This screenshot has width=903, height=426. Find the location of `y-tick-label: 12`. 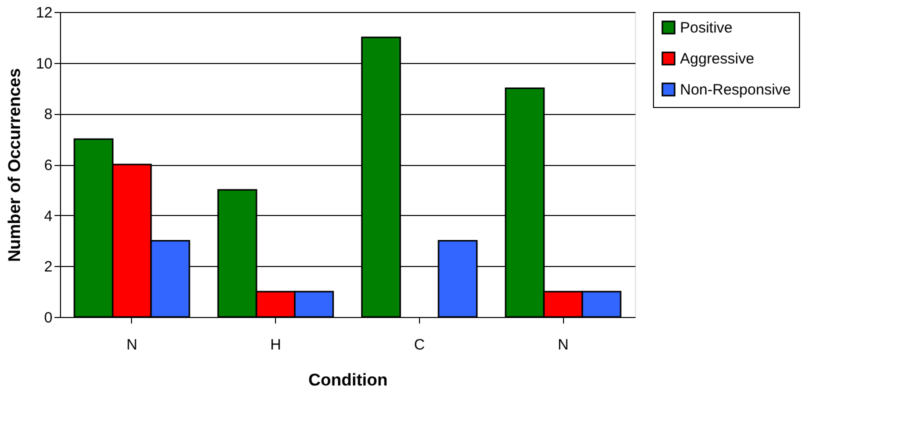

y-tick-label: 12 is located at coordinates (44, 13).